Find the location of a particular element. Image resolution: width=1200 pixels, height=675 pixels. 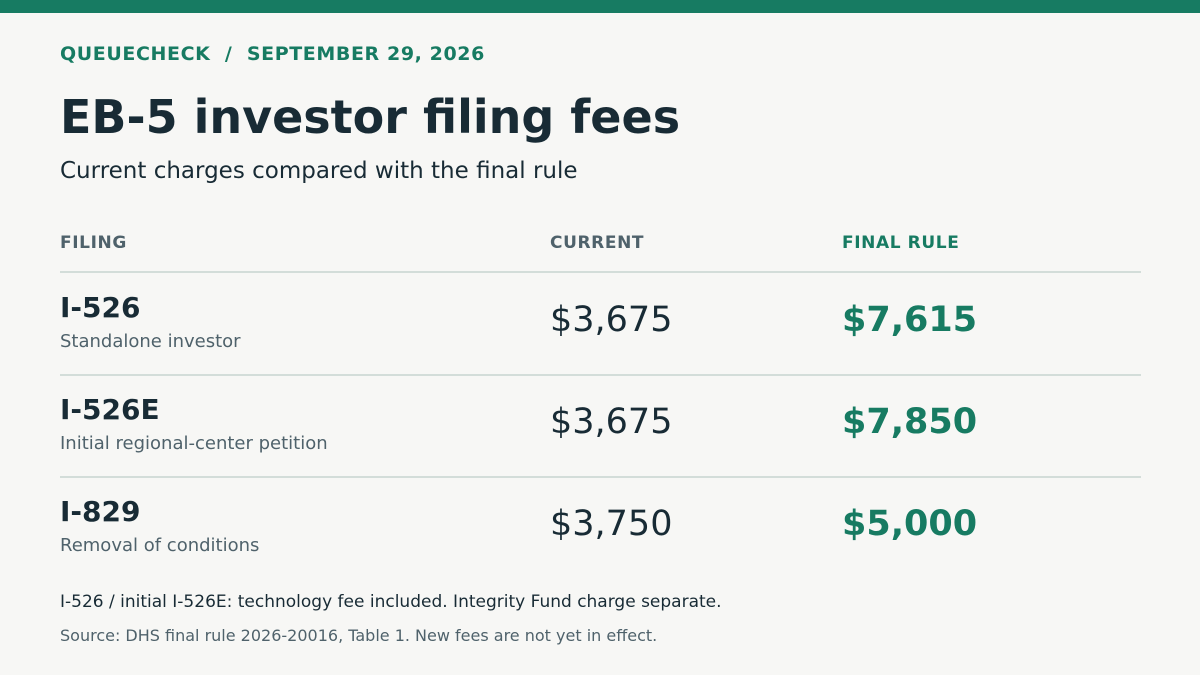

filing-code: I-526E is located at coordinates (110, 409).